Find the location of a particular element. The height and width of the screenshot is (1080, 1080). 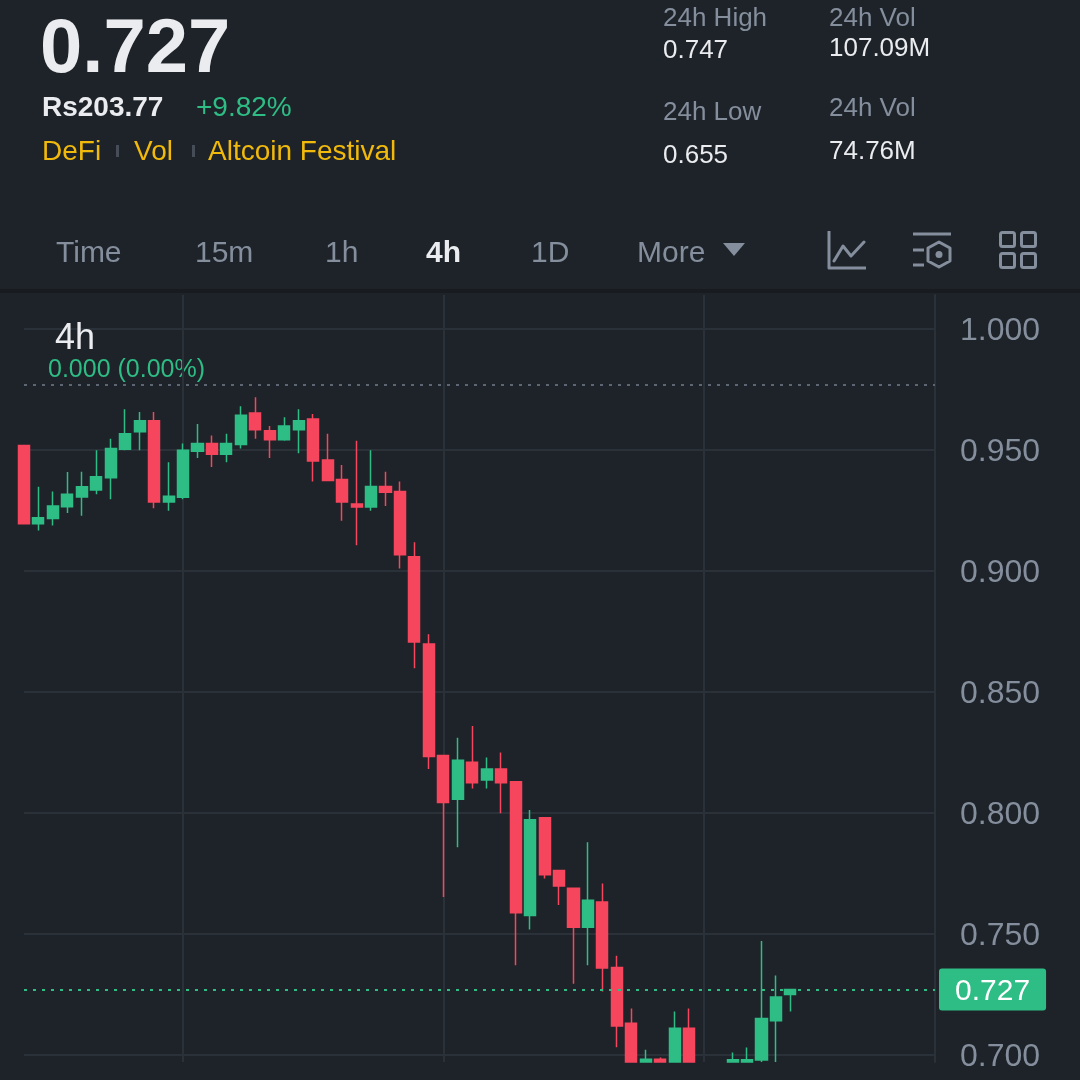

y-tick-label: 0.950 is located at coordinates (1000, 449).